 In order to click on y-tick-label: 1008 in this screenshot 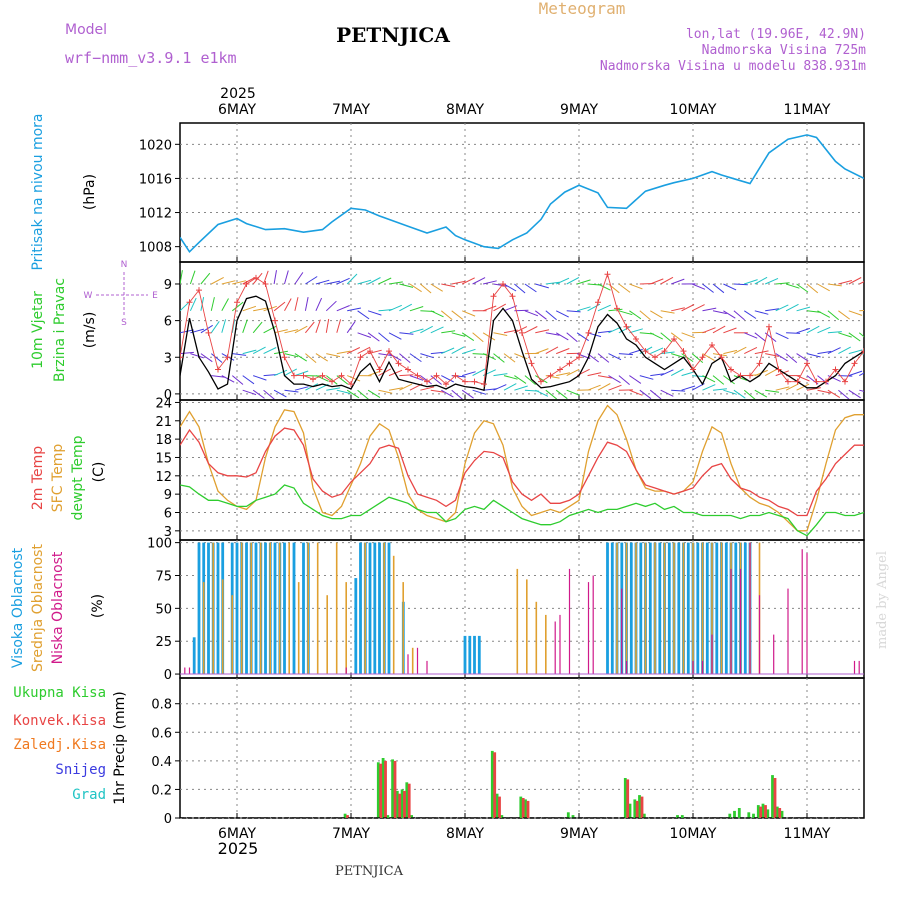, I will do `click(155, 248)`.